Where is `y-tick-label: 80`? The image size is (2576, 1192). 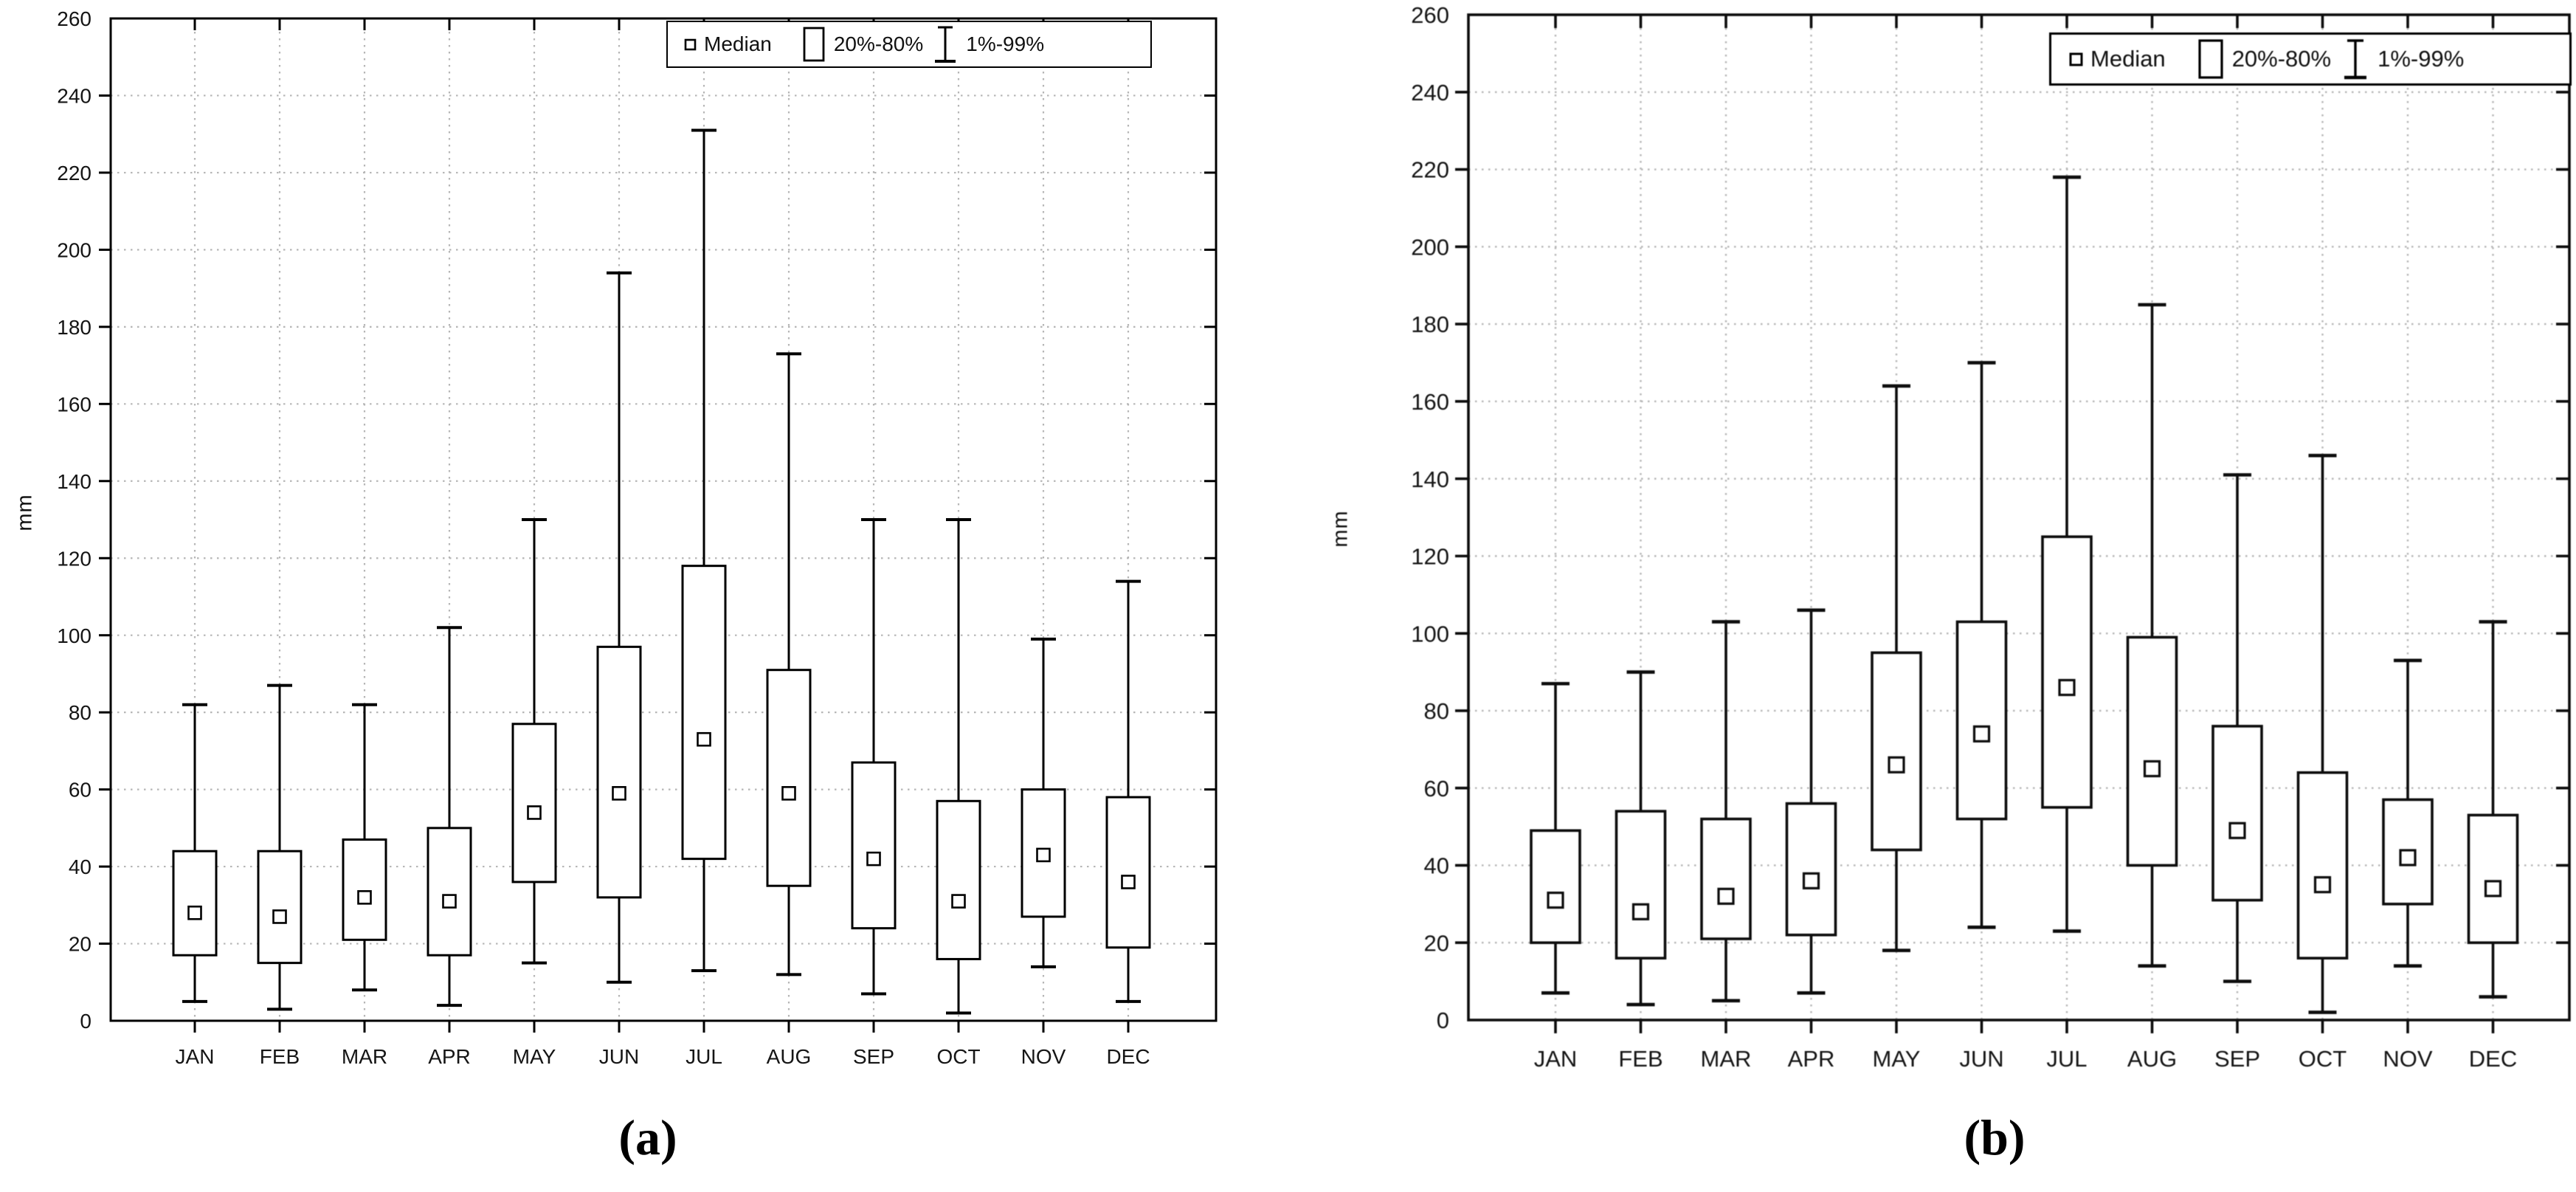
y-tick-label: 80 is located at coordinates (80, 712).